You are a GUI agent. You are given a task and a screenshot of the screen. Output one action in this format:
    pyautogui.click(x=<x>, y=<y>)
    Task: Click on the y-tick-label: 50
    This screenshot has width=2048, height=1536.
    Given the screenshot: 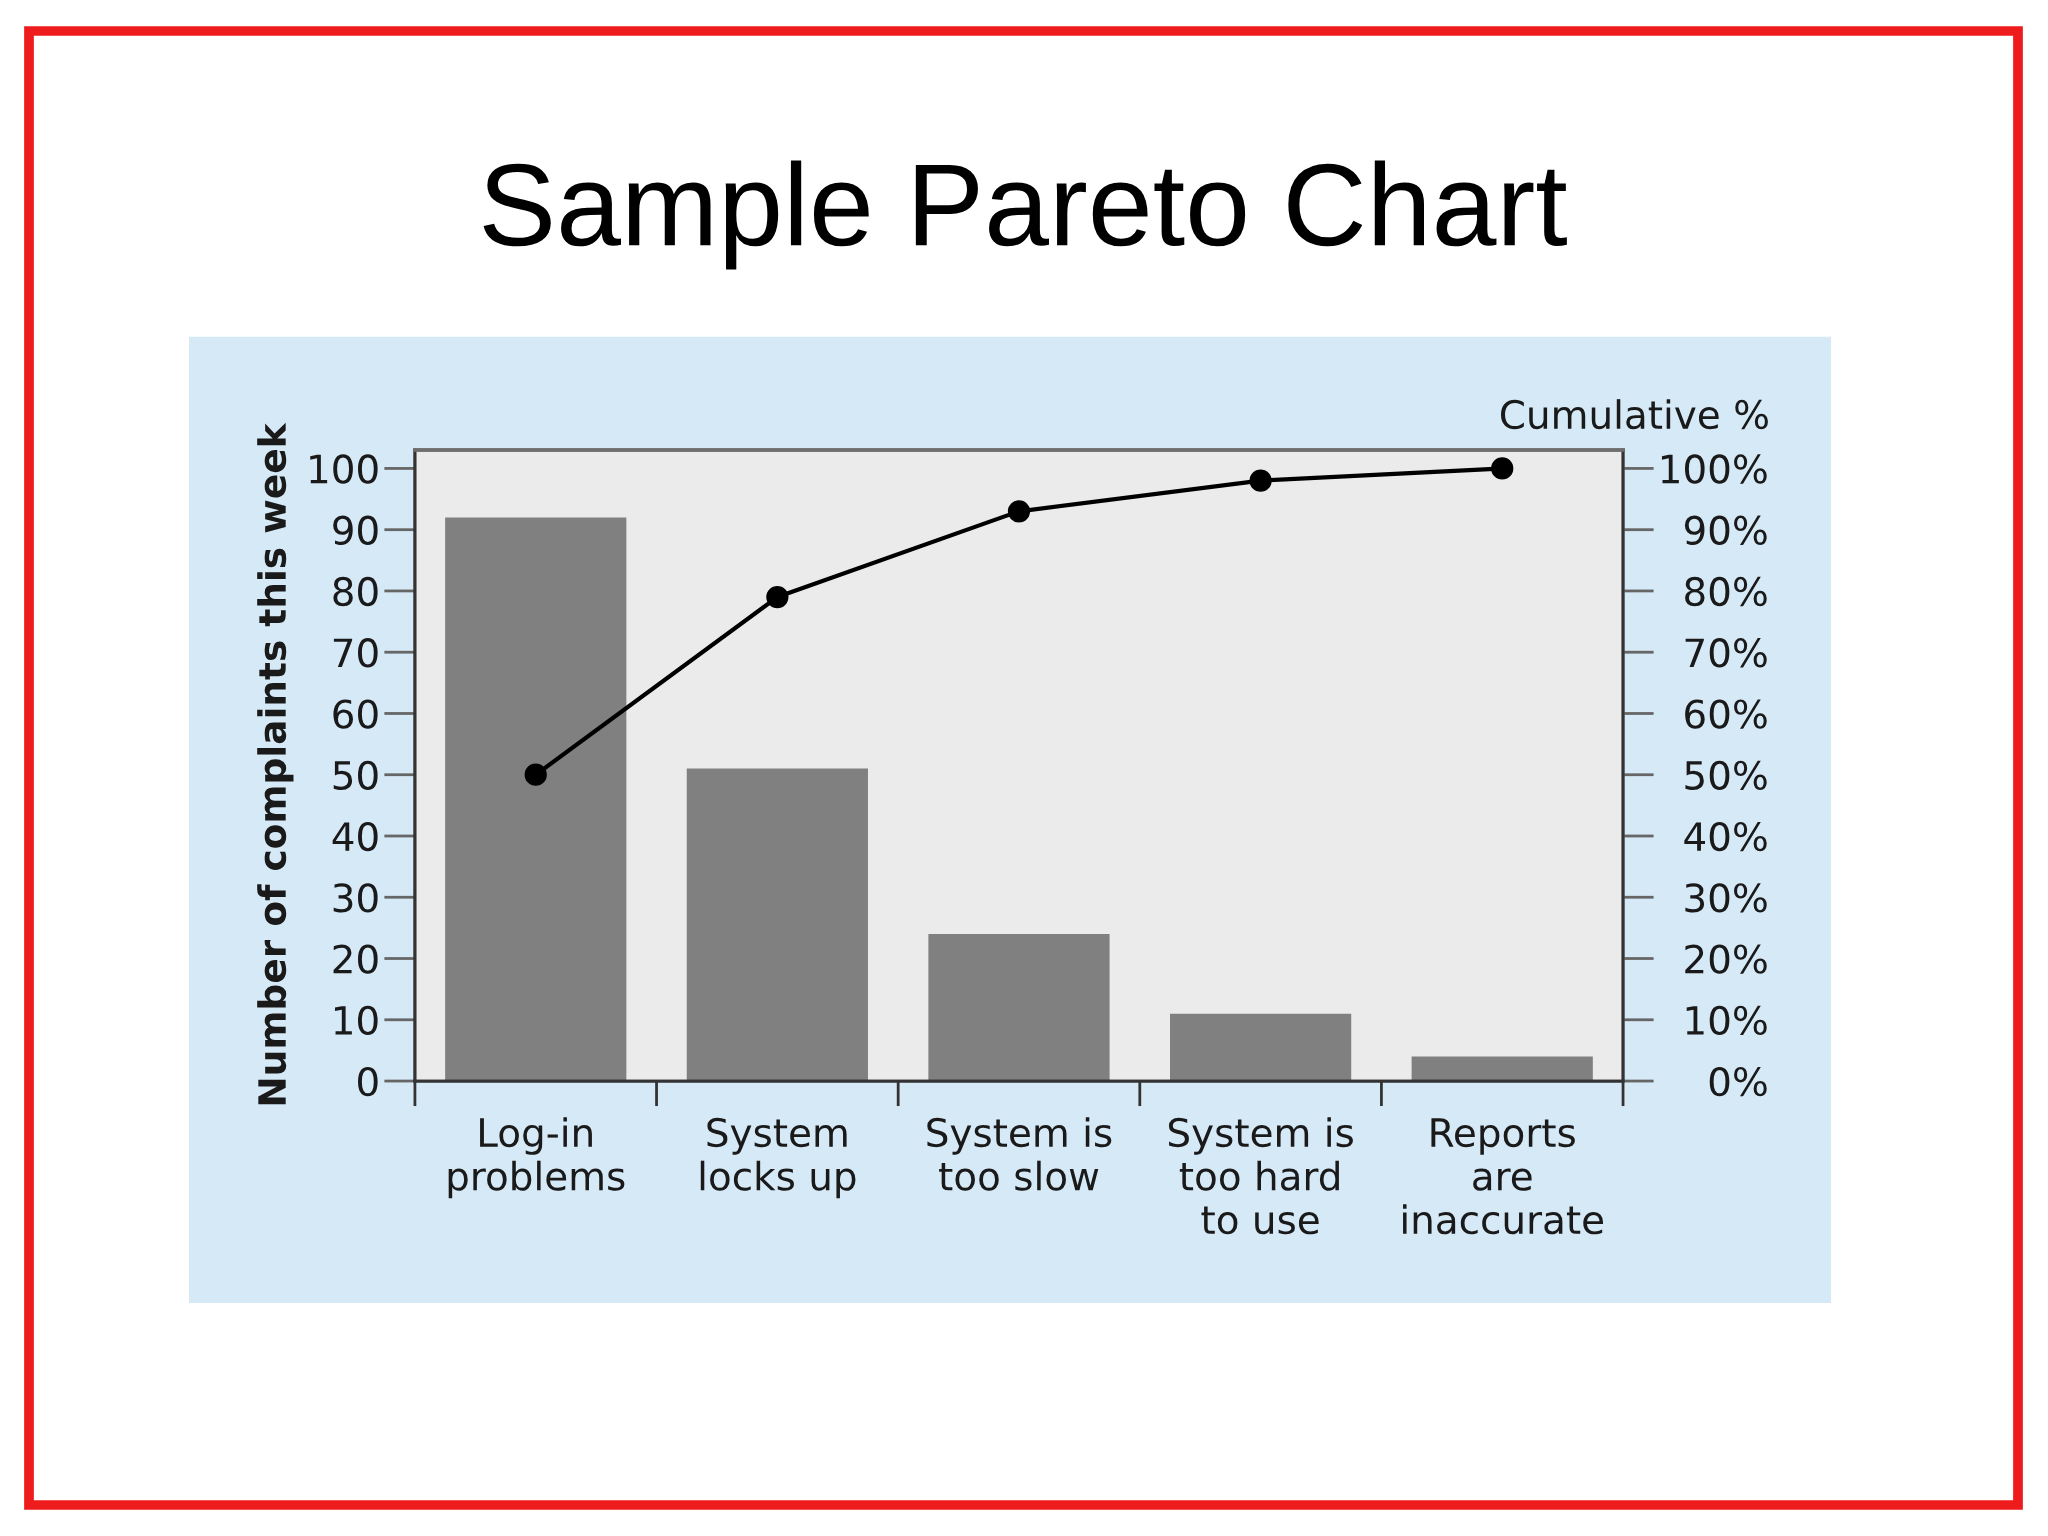 What is the action you would take?
    pyautogui.click(x=355, y=775)
    